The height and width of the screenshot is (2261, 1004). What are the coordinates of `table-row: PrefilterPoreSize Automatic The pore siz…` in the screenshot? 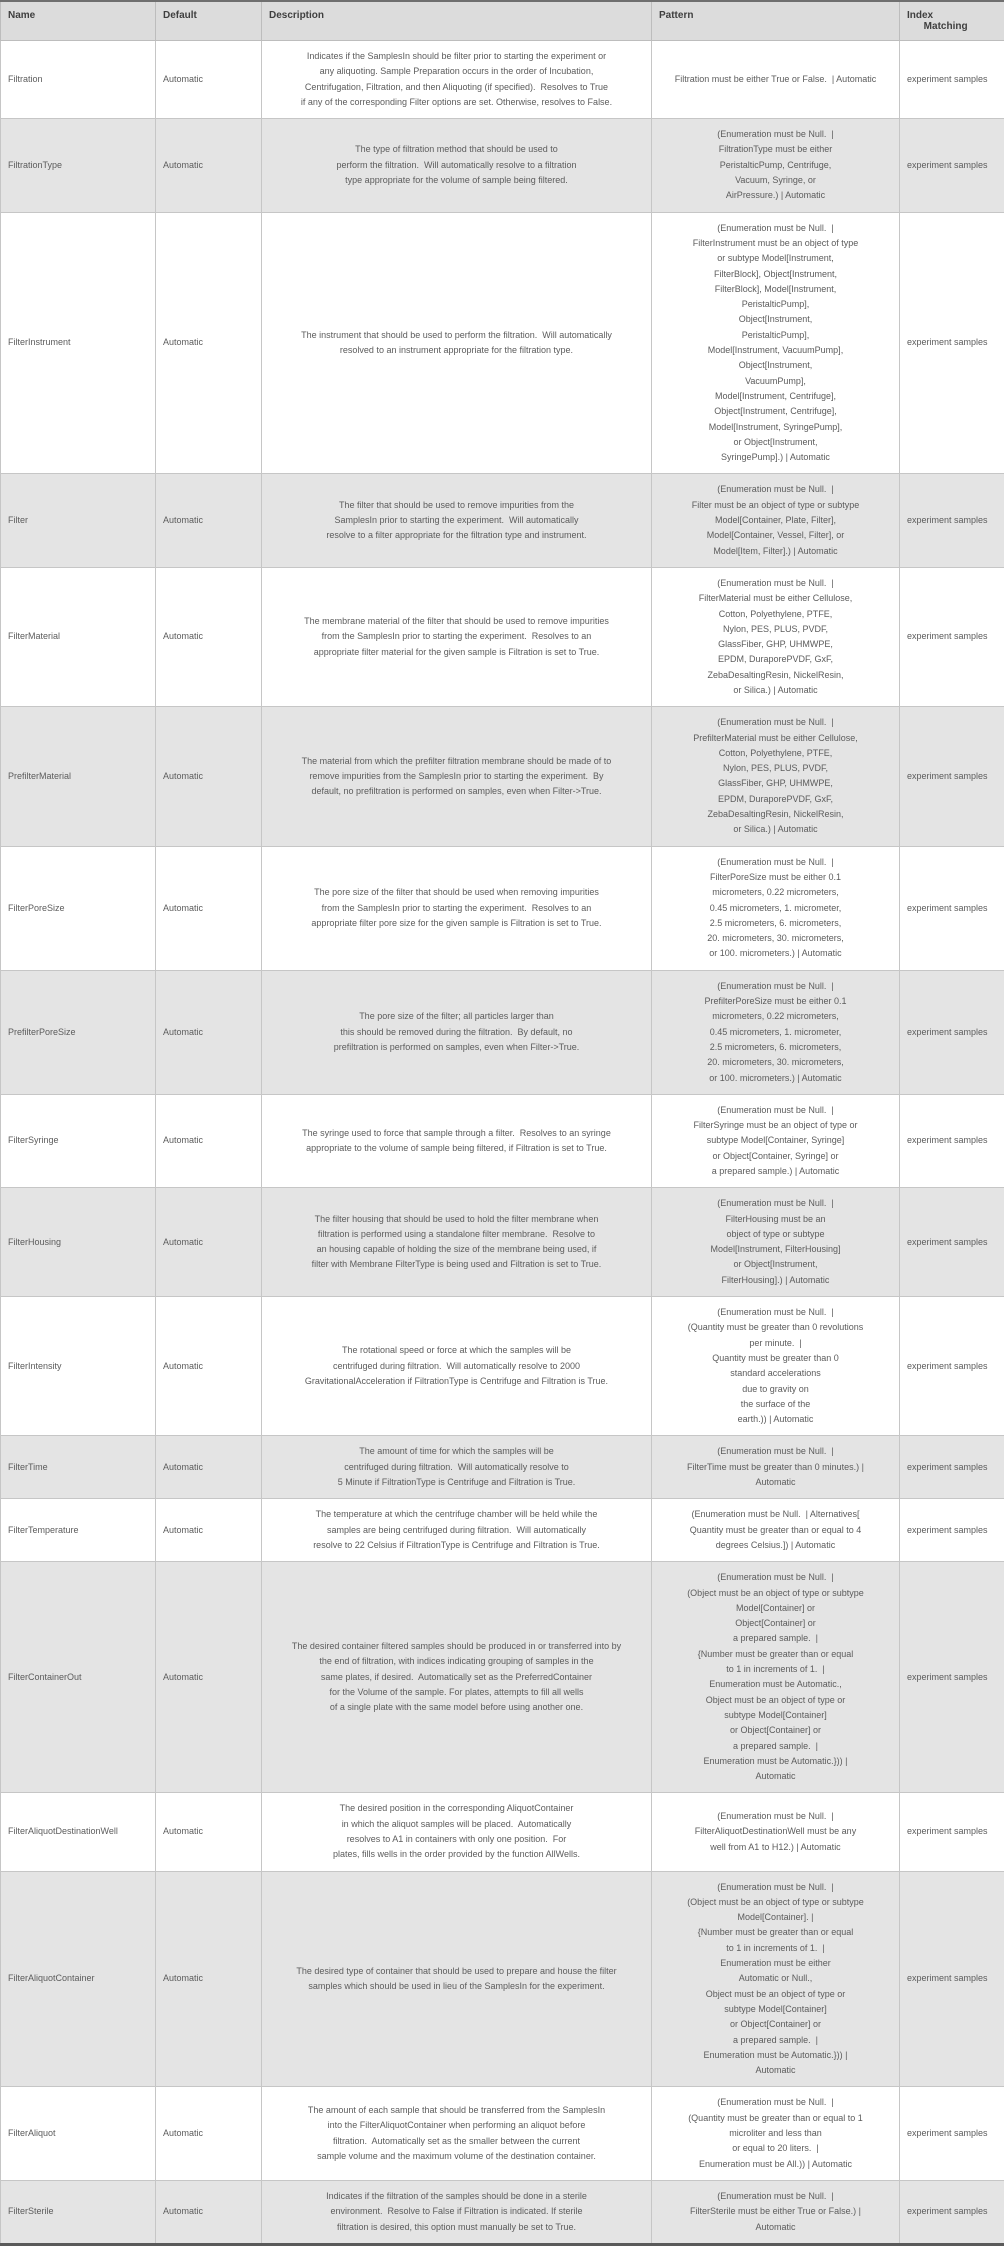 It's located at (502, 1032).